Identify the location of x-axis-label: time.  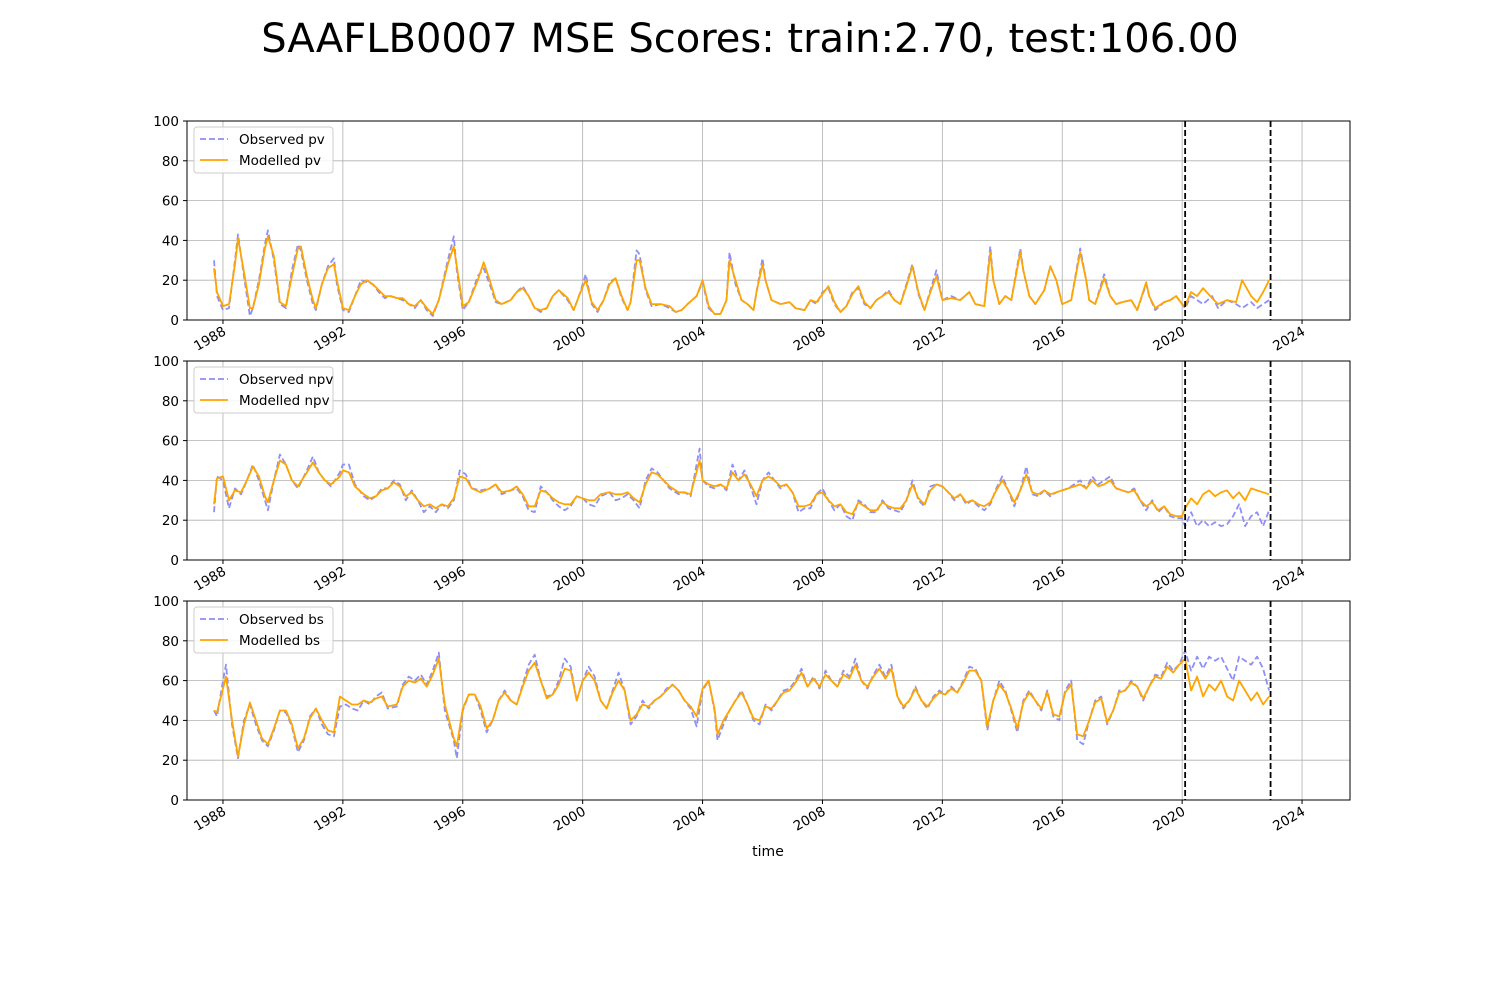
(768, 852).